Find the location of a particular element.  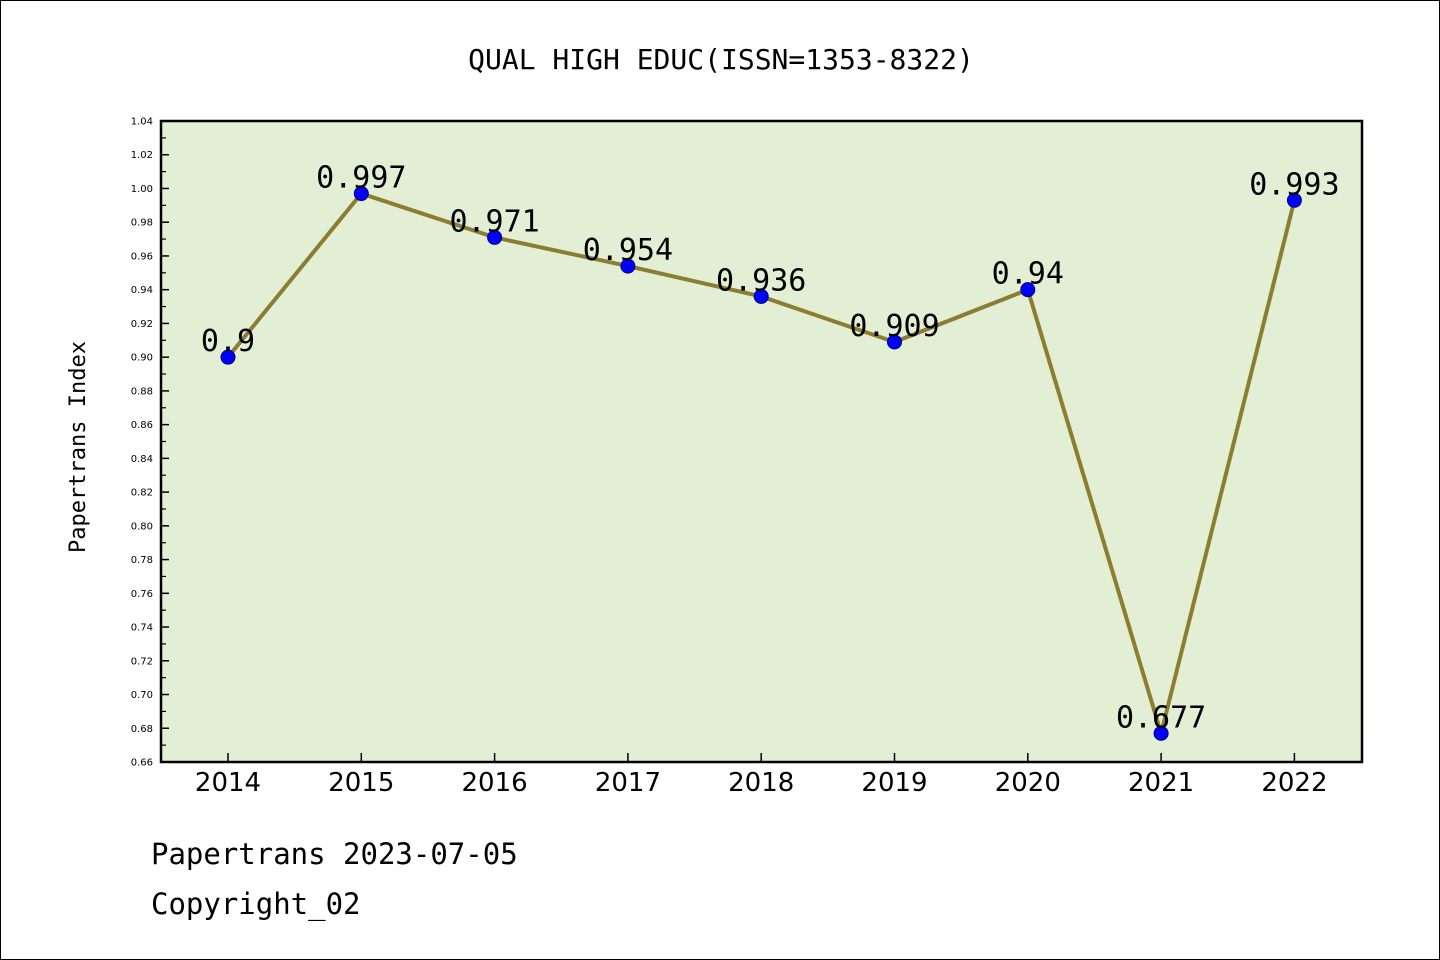

y-tick-label: 0.92 is located at coordinates (142, 324).